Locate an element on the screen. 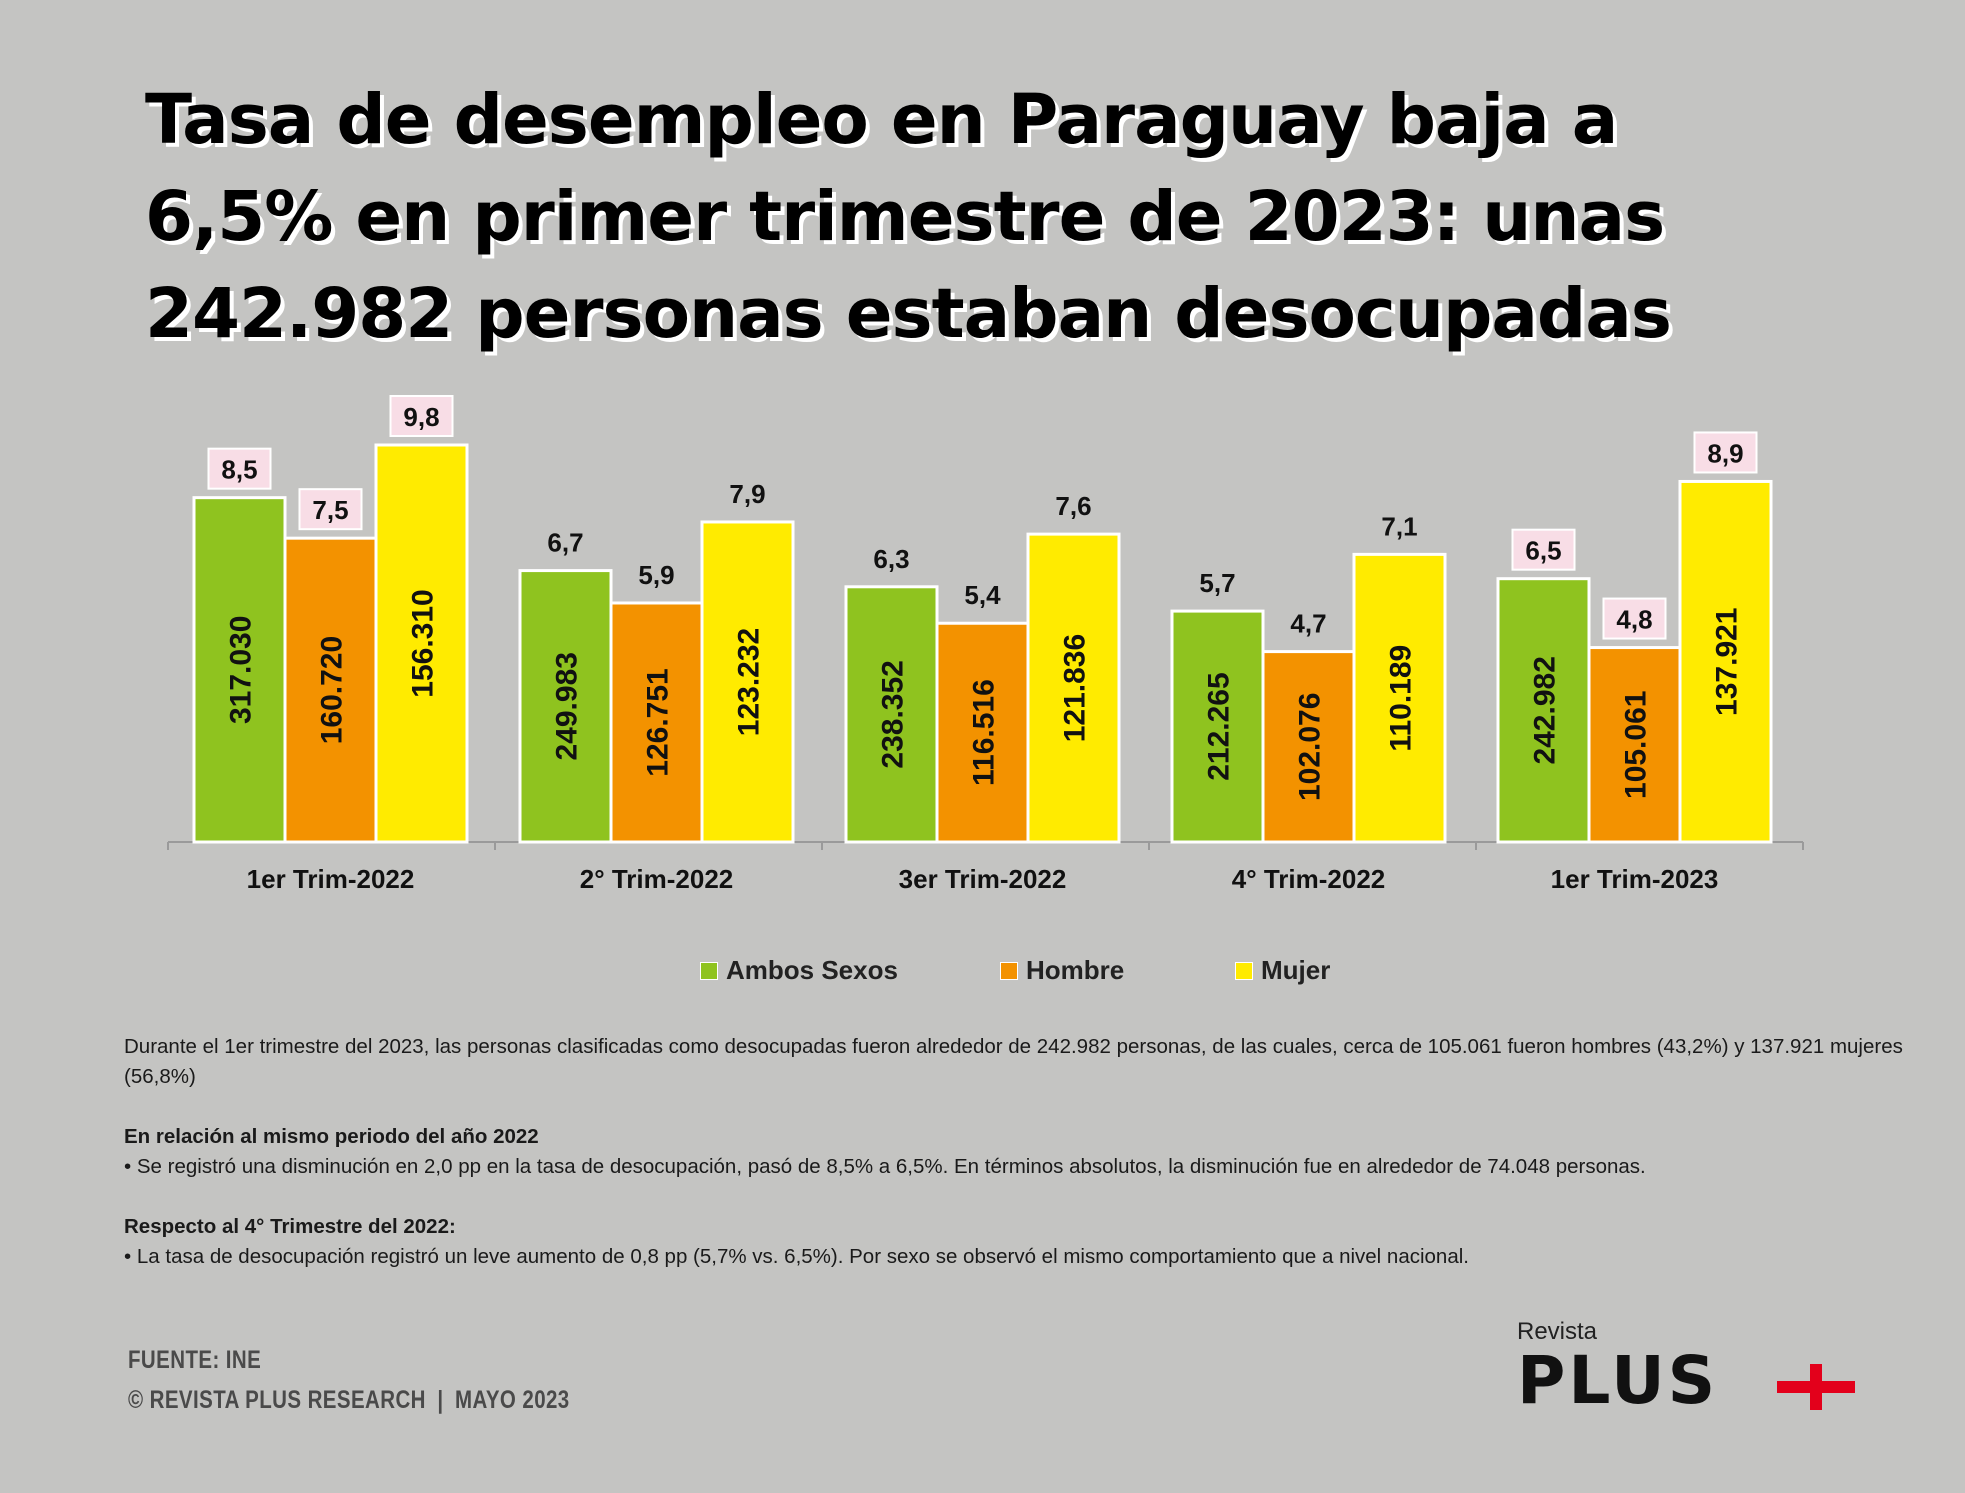 This screenshot has width=1965, height=1493. footer-source: FUENTE: INE is located at coordinates (195, 1360).